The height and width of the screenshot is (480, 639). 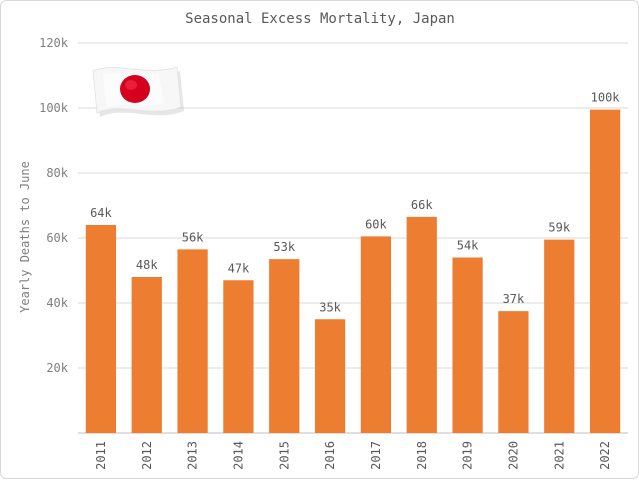 What do you see at coordinates (54, 43) in the screenshot?
I see `y-tick-label: 120k` at bounding box center [54, 43].